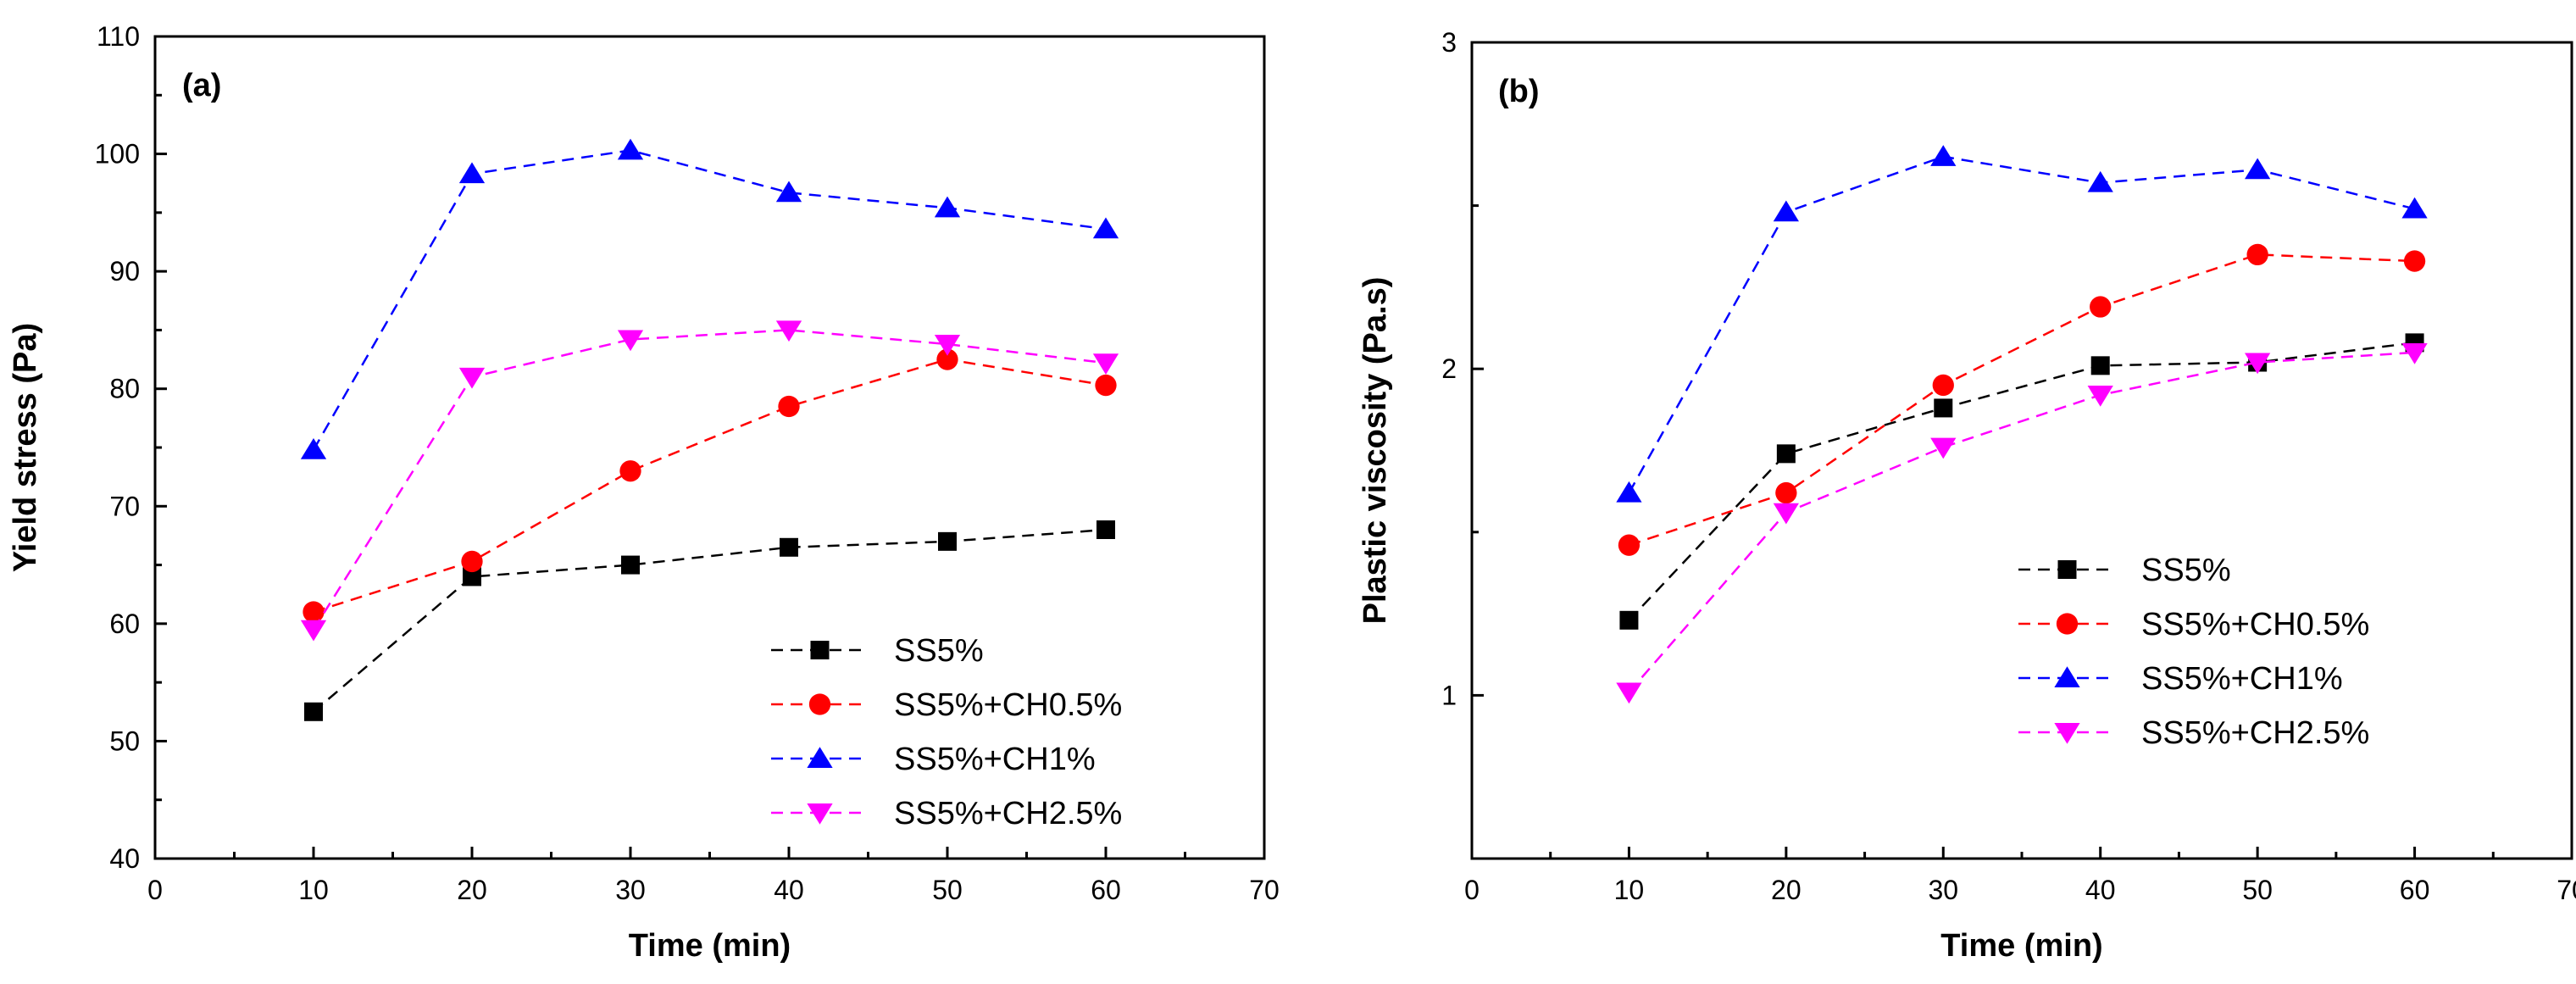 This screenshot has height=984, width=2576. What do you see at coordinates (124, 740) in the screenshot?
I see `y-tick-label: 50` at bounding box center [124, 740].